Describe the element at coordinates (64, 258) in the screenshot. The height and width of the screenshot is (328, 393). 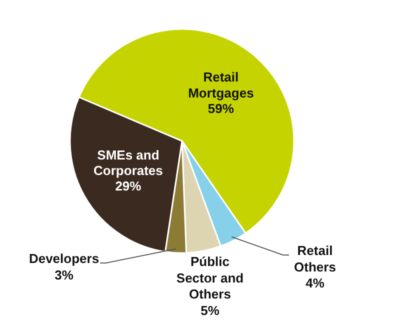
I see `slice-label: Developers` at that location.